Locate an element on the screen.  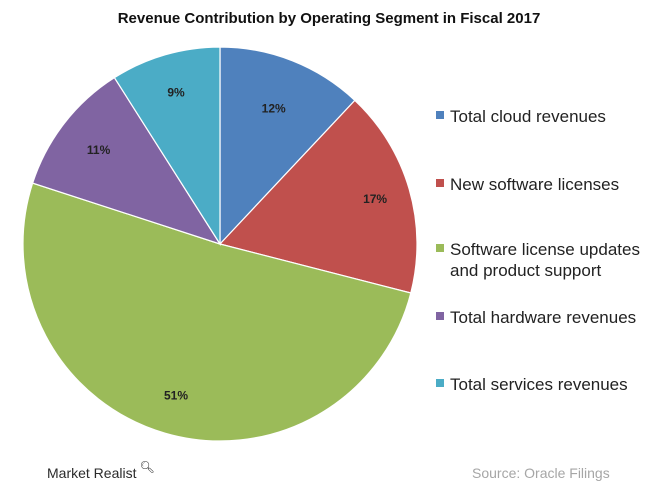
legend-item-new-licenses: New software licenses is located at coordinates (543, 184).